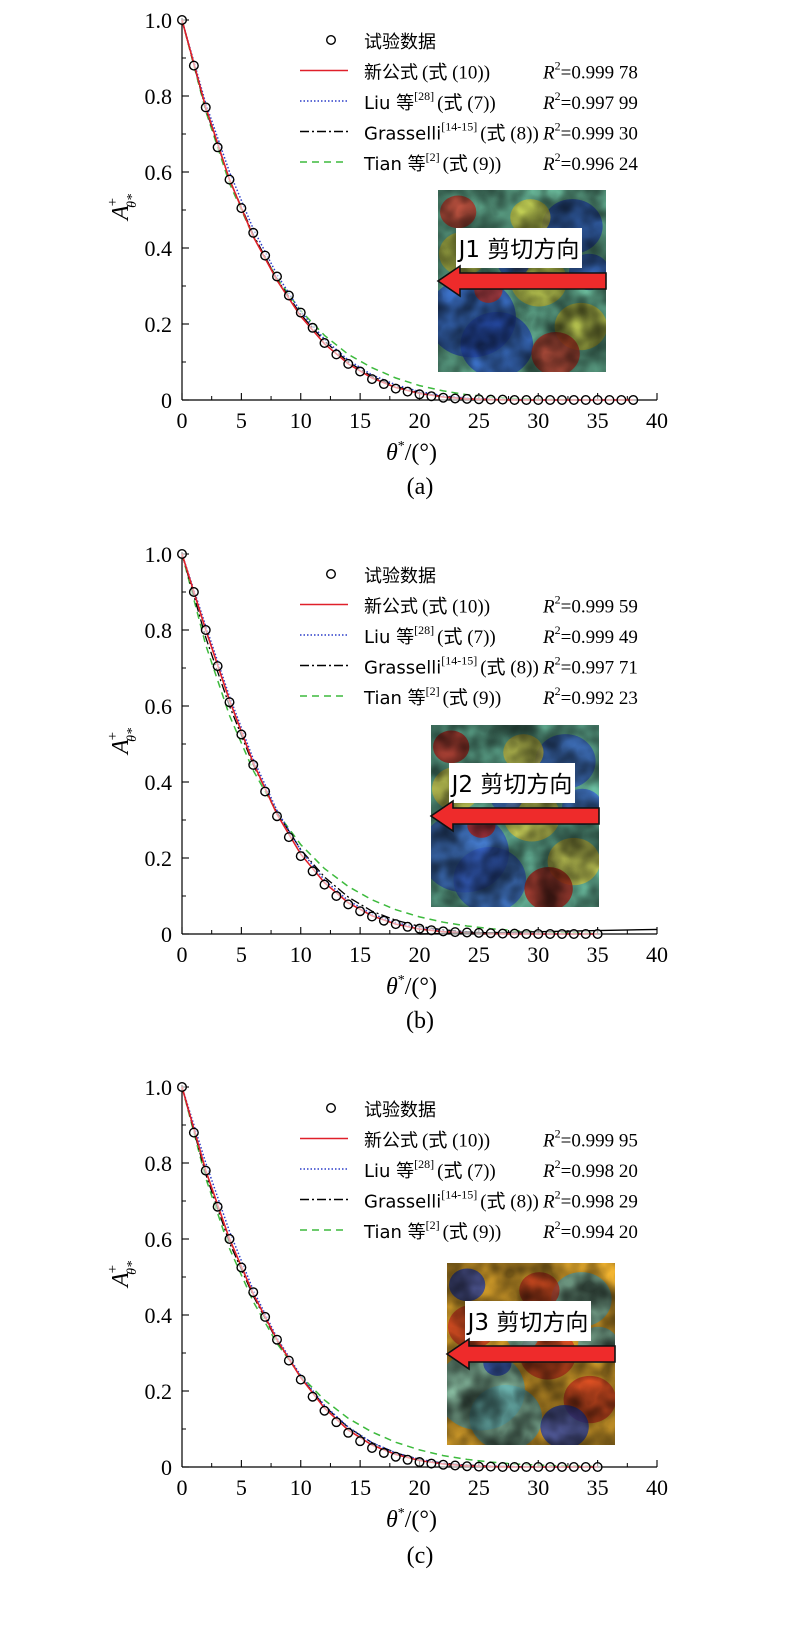 Image resolution: width=800 pixels, height=1649 pixels. What do you see at coordinates (590, 1169) in the screenshot?
I see `legend-r2-value: R2=0.998 20` at bounding box center [590, 1169].